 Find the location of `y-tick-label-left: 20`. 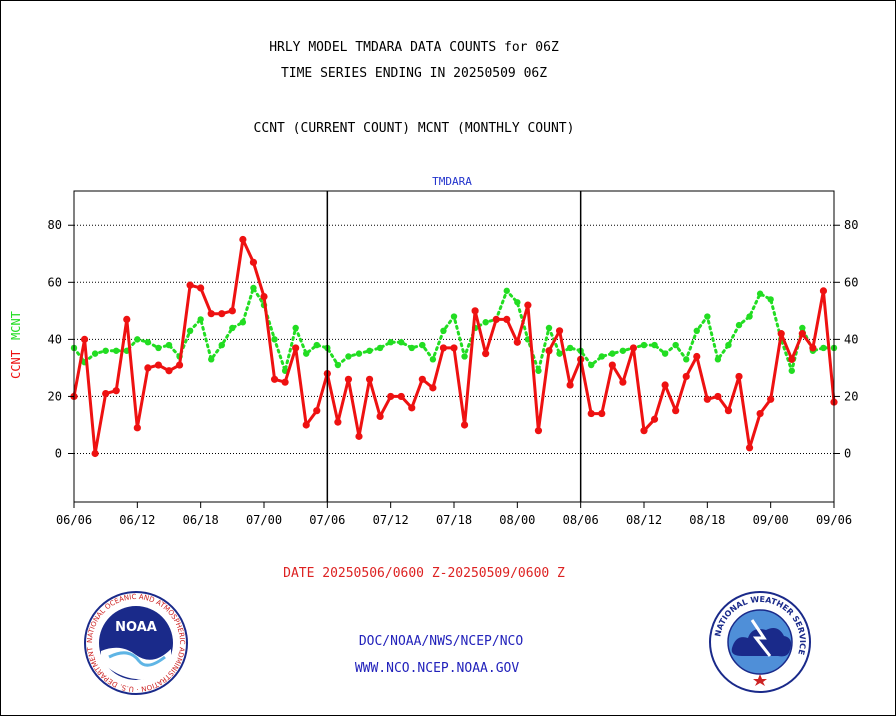

y-tick-label-left: 20 is located at coordinates (55, 396).